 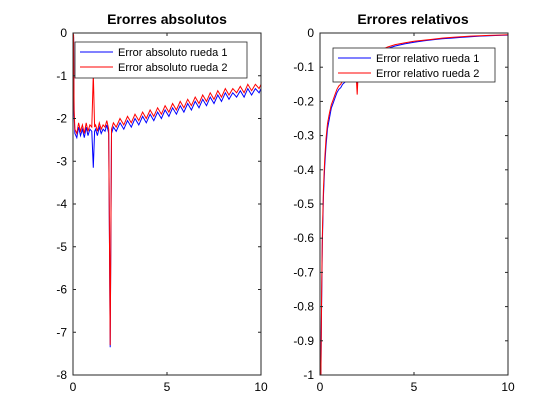 I want to click on relative-y-tick-label: -0.8, so click(x=303, y=307).